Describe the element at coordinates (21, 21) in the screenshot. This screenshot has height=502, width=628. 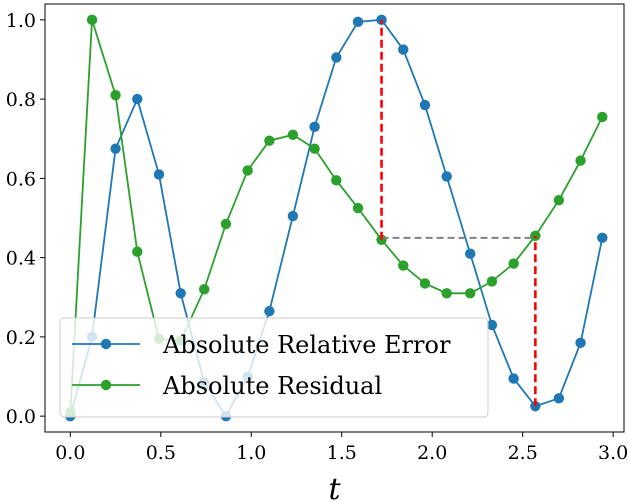
I see `y-tick-label: 1.0` at that location.